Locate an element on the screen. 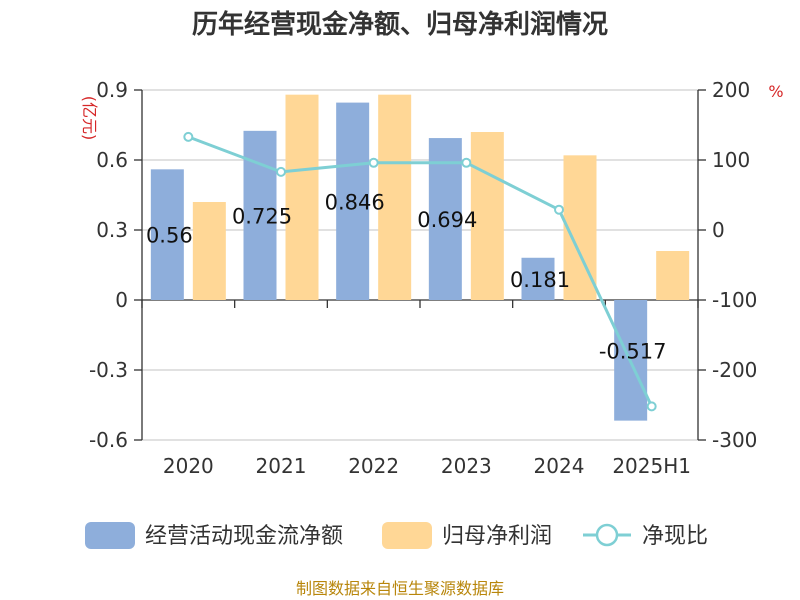 The height and width of the screenshot is (600, 800). chart-title: 历年经营现金净额、归母净利润情况 is located at coordinates (400, 24).